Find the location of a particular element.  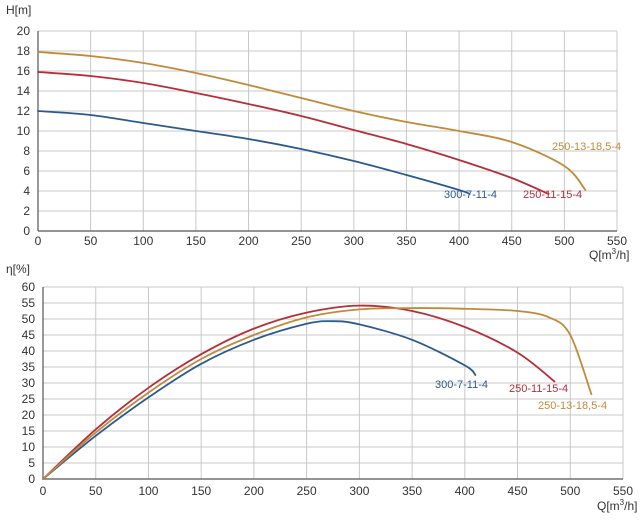

chart2-x-tick-label: 50 is located at coordinates (96, 491).